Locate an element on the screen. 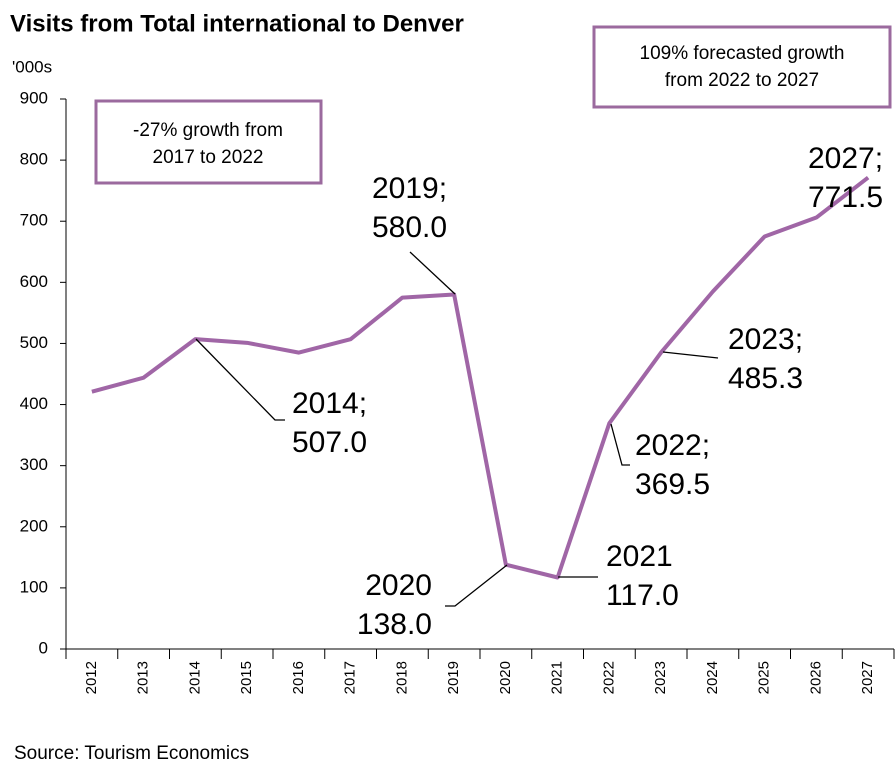  data-label: 485.3 is located at coordinates (765, 378).